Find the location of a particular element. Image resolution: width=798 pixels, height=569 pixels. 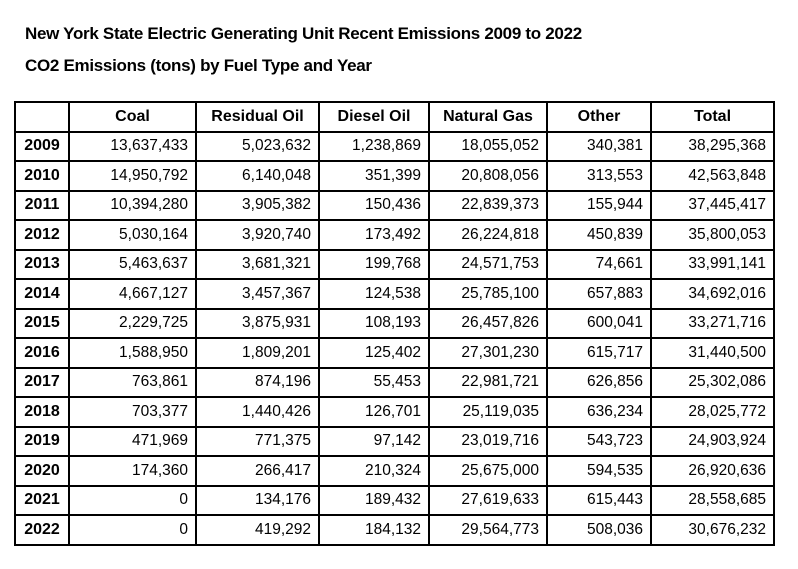

value-cell: 210,324 is located at coordinates (374, 471).